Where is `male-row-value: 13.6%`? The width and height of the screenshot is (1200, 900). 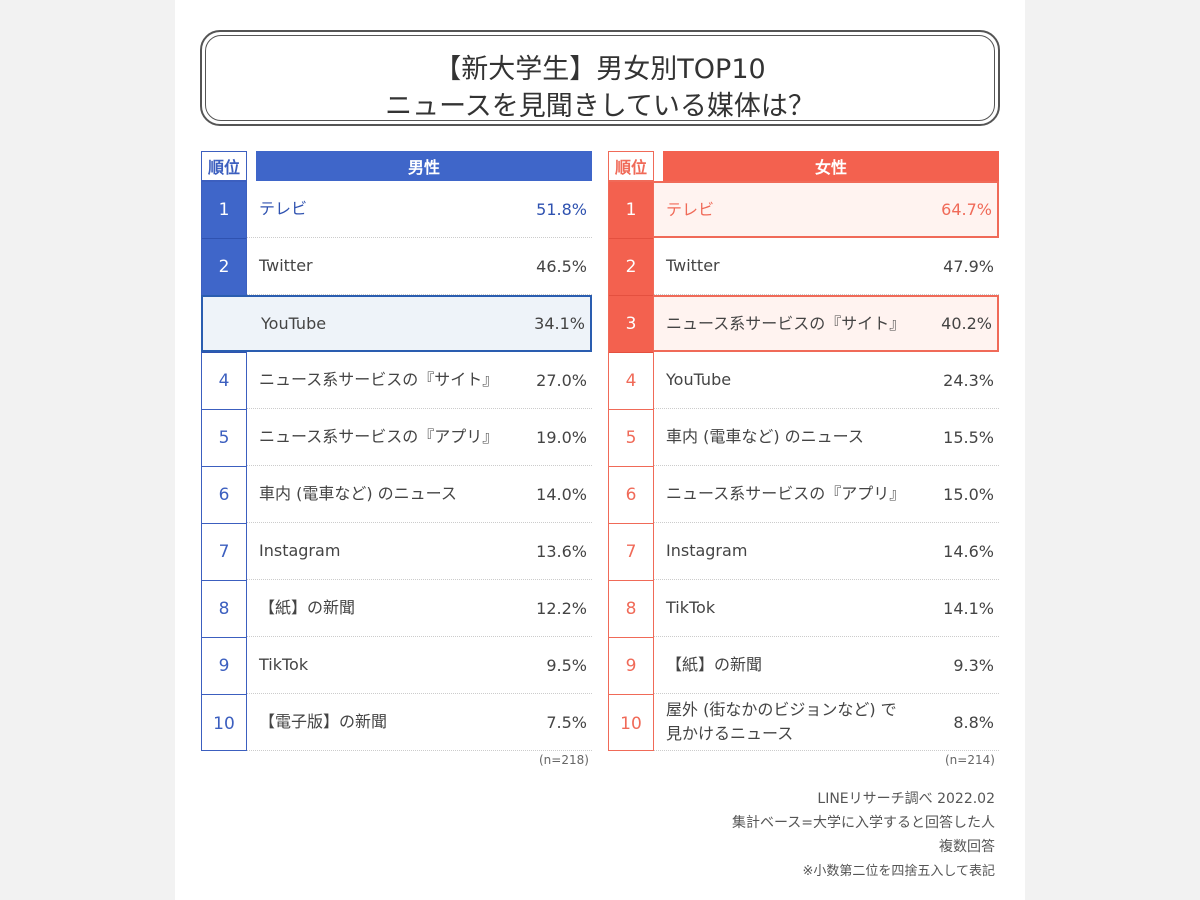 male-row-value: 13.6% is located at coordinates (561, 551).